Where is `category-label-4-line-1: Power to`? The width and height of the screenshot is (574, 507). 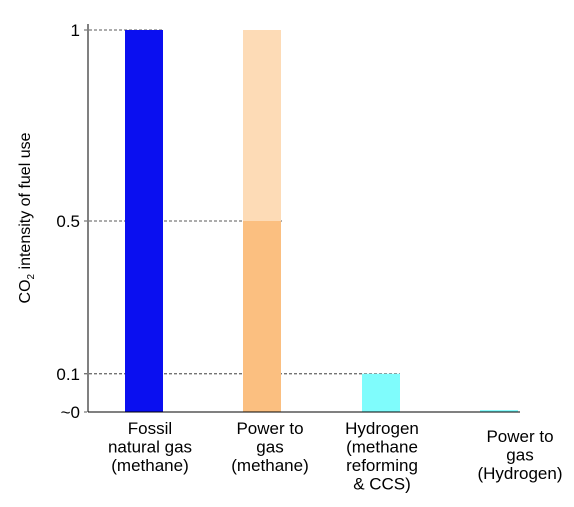 category-label-4-line-1: Power to is located at coordinates (519, 436).